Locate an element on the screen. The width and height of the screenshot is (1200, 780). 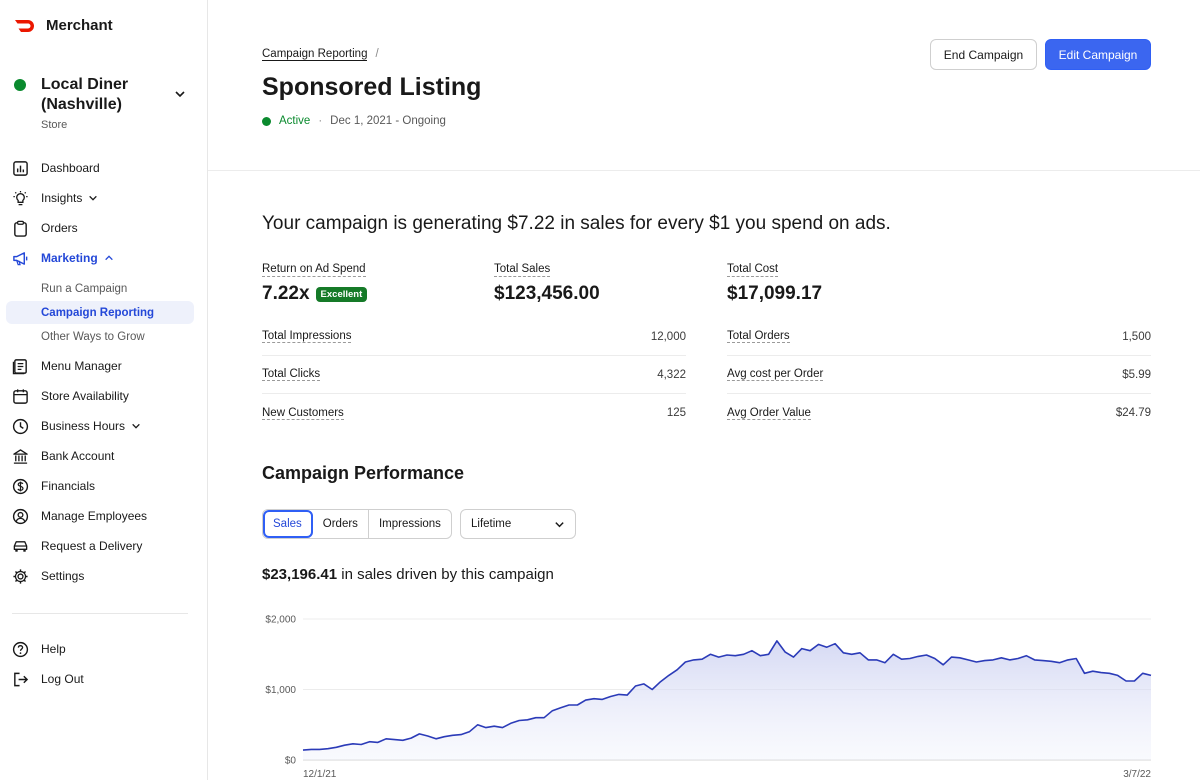
kpi-value: $123,456.00 is located at coordinates (547, 293).